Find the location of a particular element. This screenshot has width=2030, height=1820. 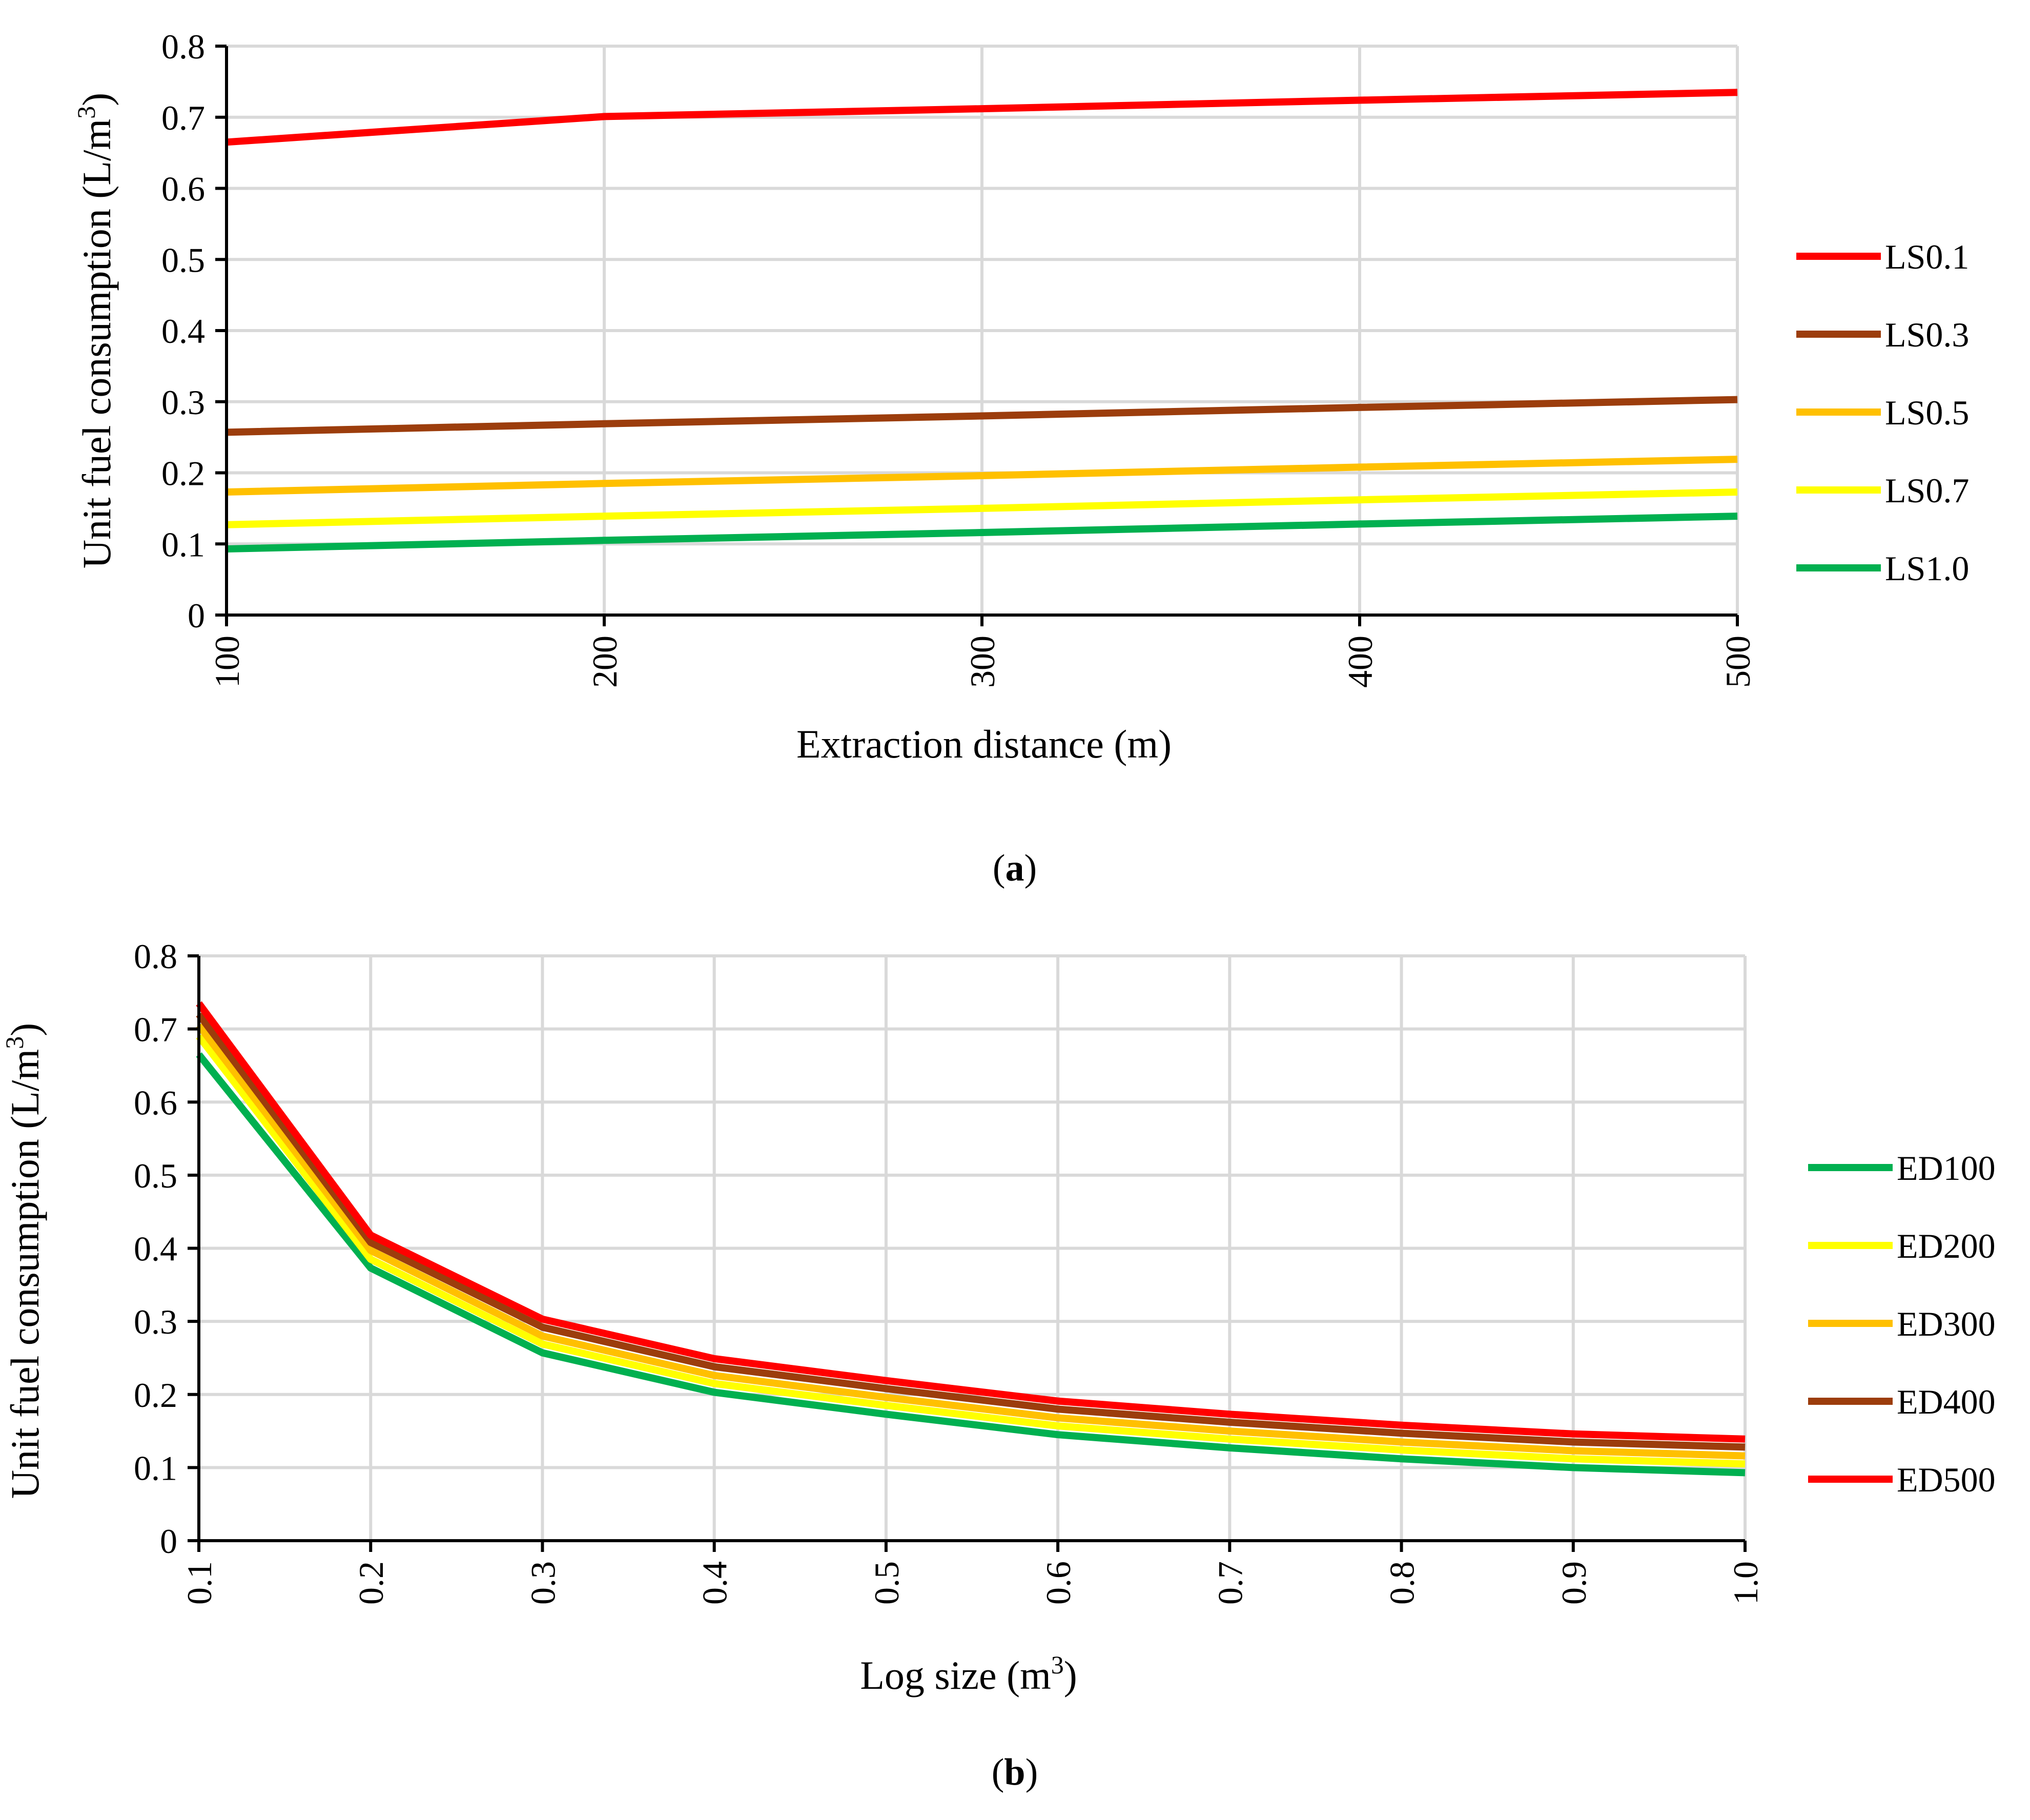

chart-a-y-axis-title: Unit fuel consumption (L/m3) is located at coordinates (95, 330).